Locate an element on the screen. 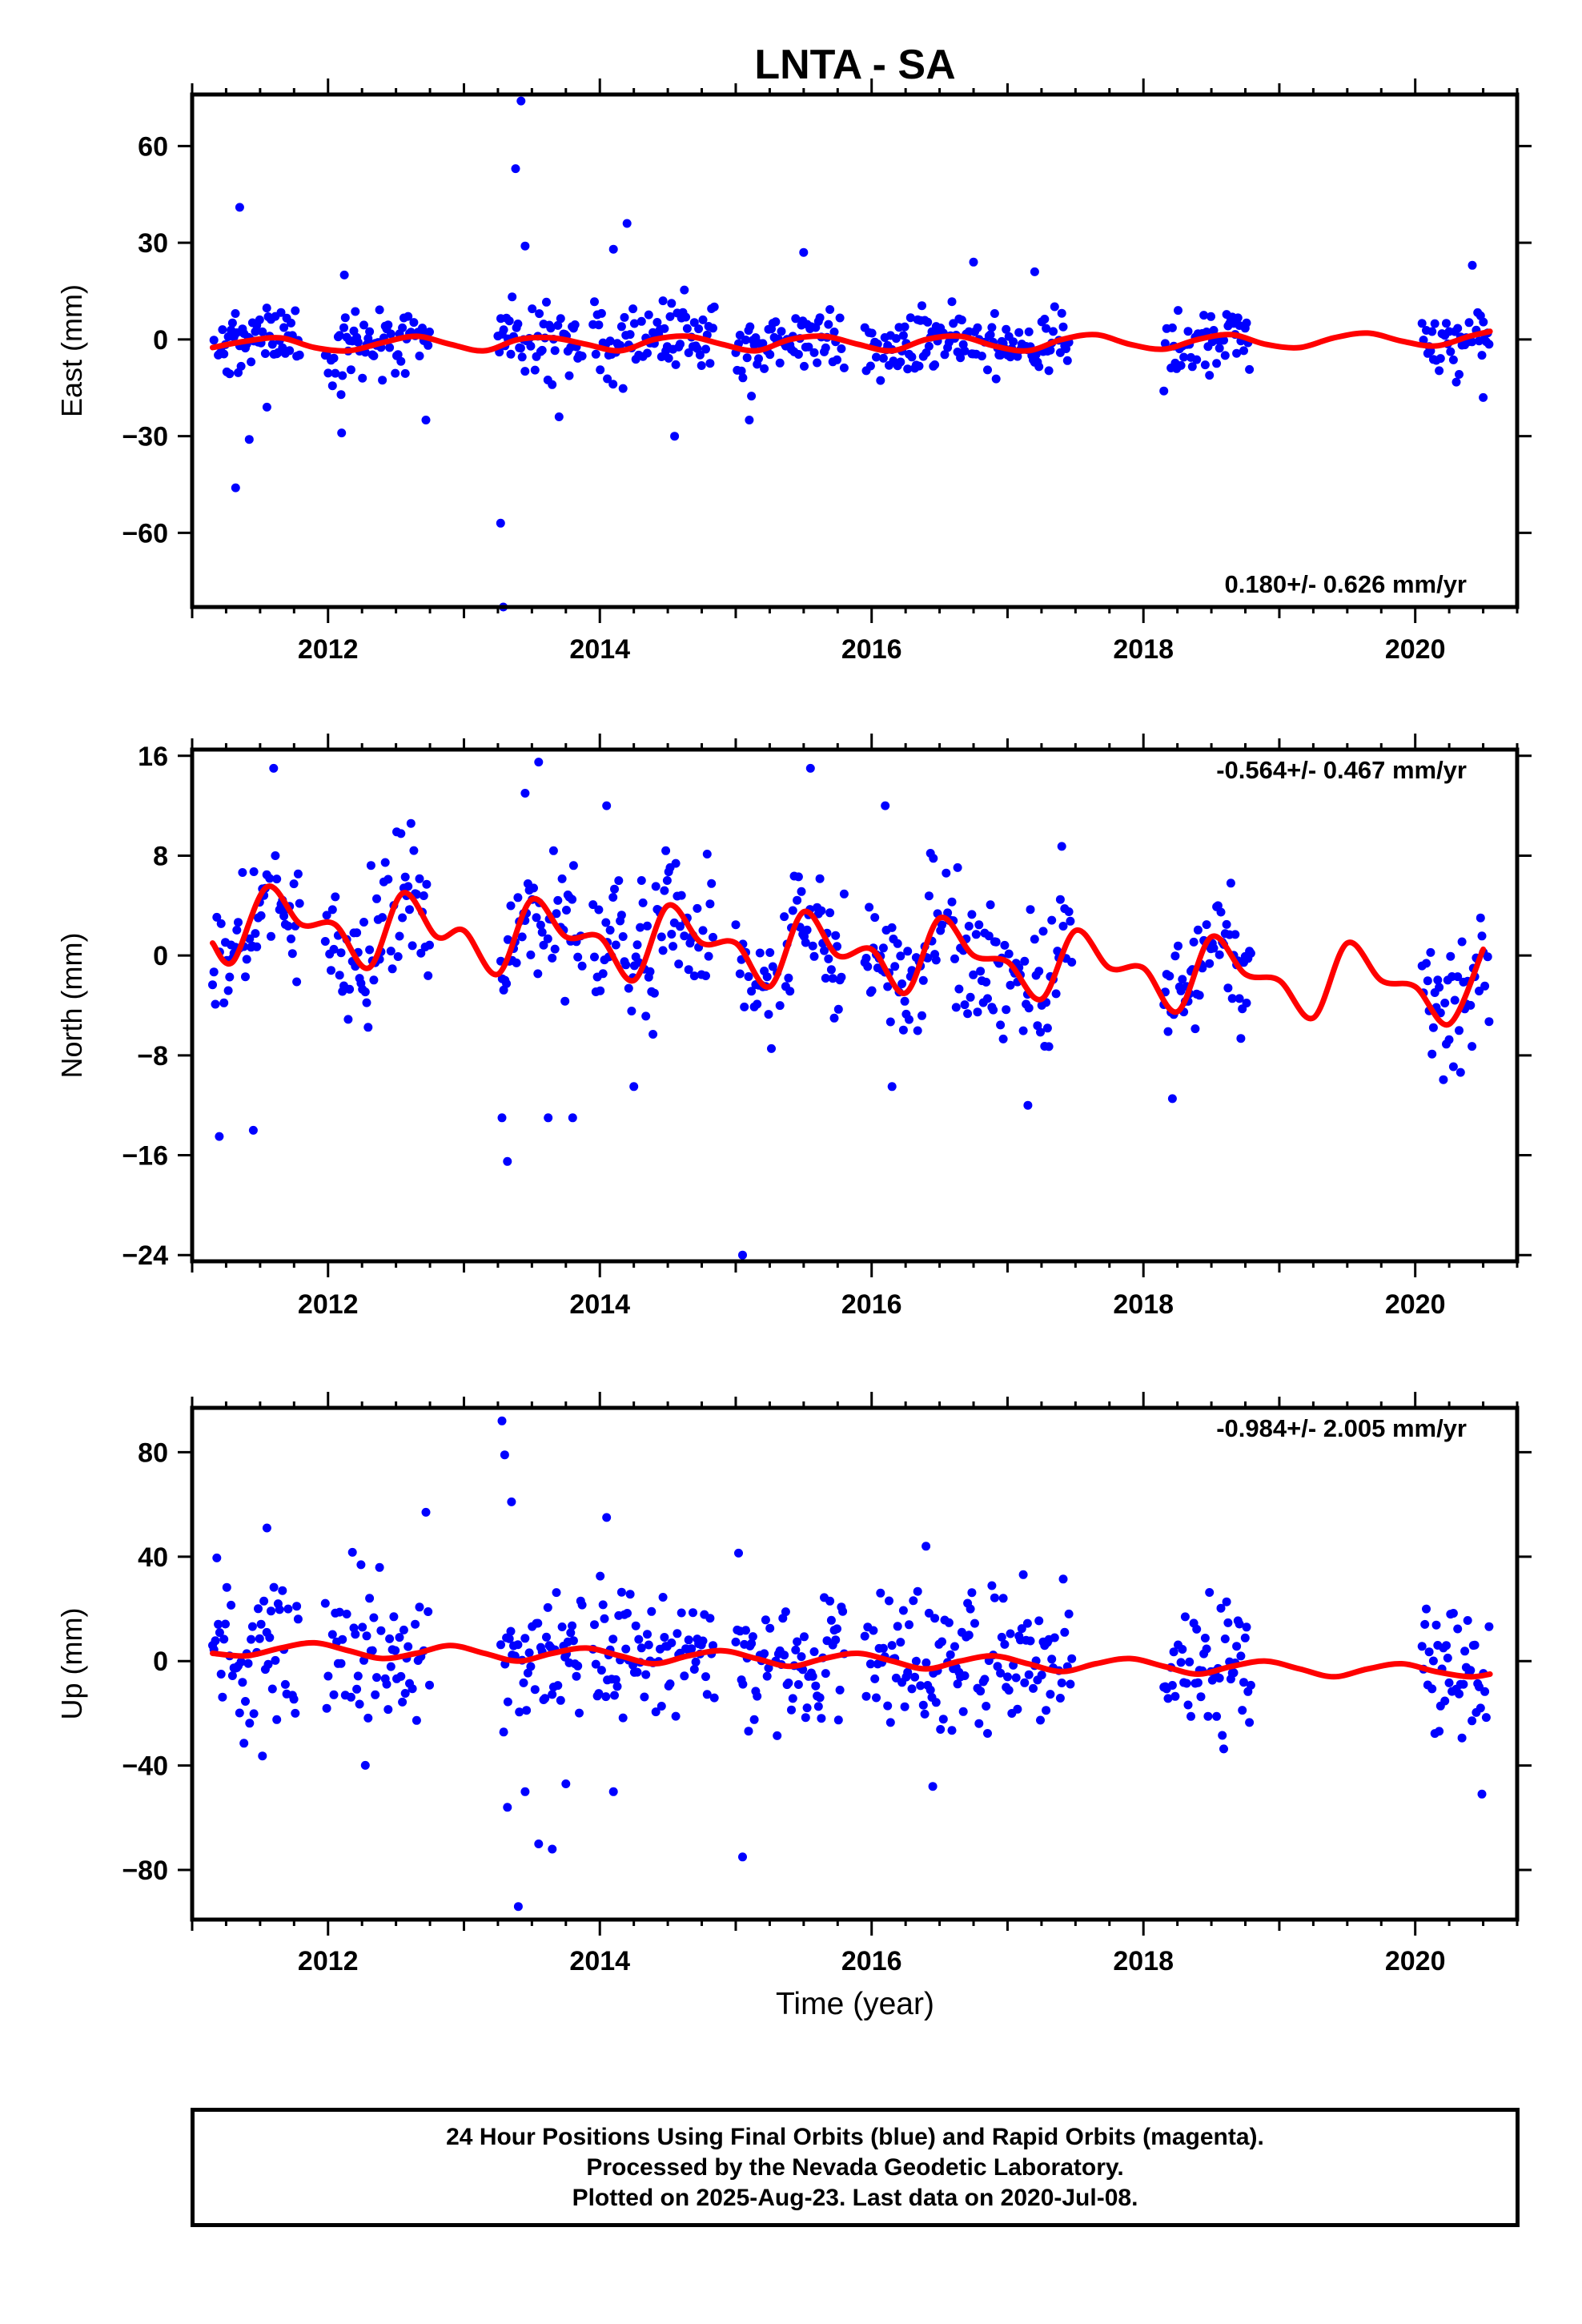  y-axis-label: North (mm) is located at coordinates (71, 1006).